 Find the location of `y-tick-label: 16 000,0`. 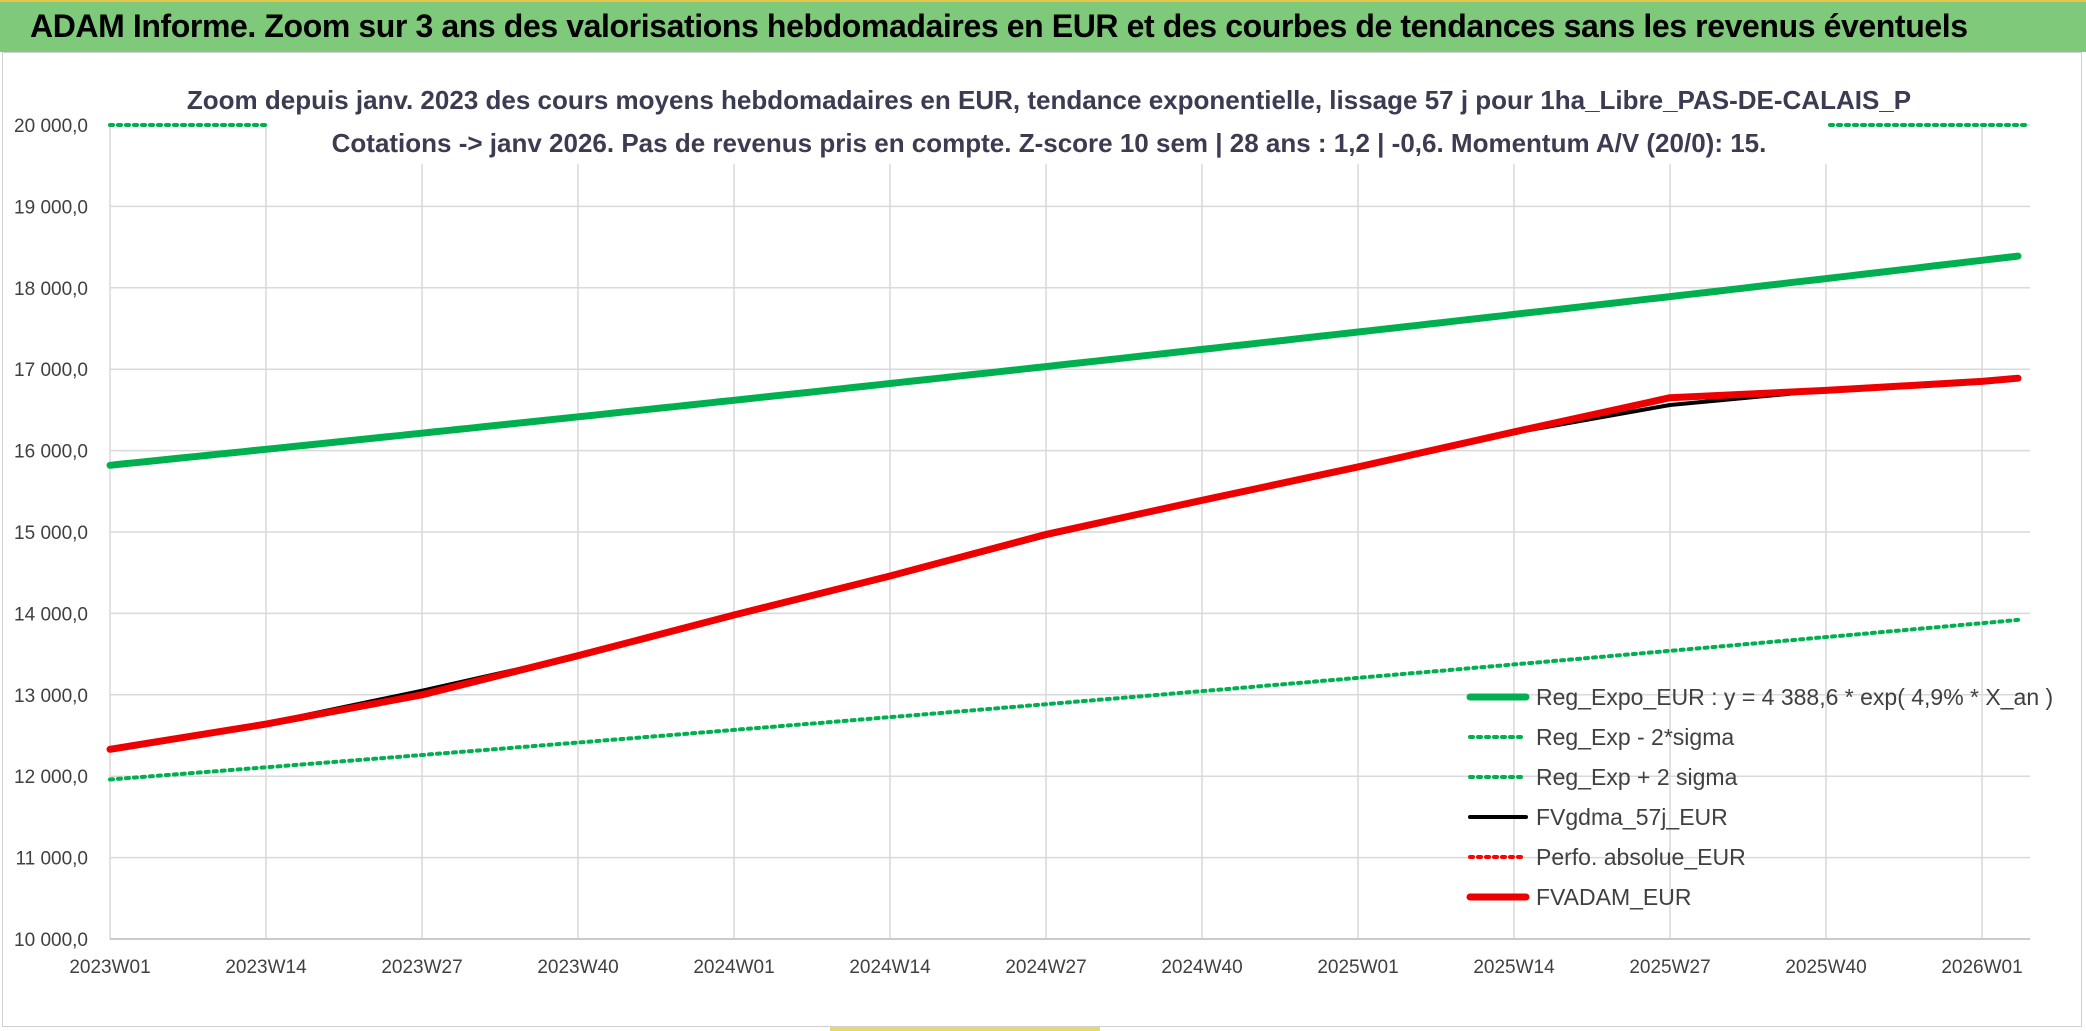

y-tick-label: 16 000,0 is located at coordinates (51, 452).